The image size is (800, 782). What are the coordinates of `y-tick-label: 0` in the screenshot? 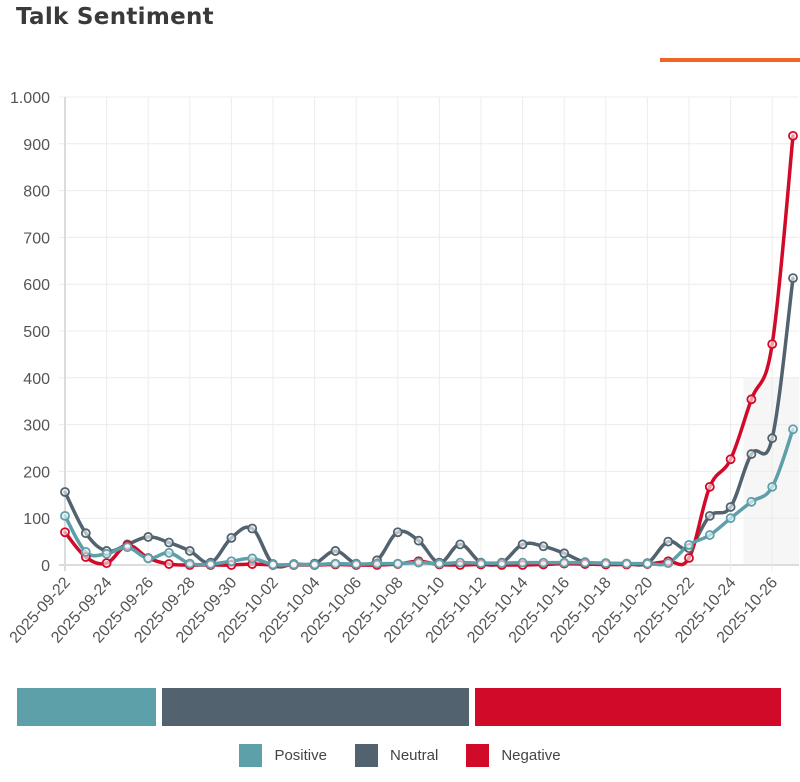 It's located at (45, 566).